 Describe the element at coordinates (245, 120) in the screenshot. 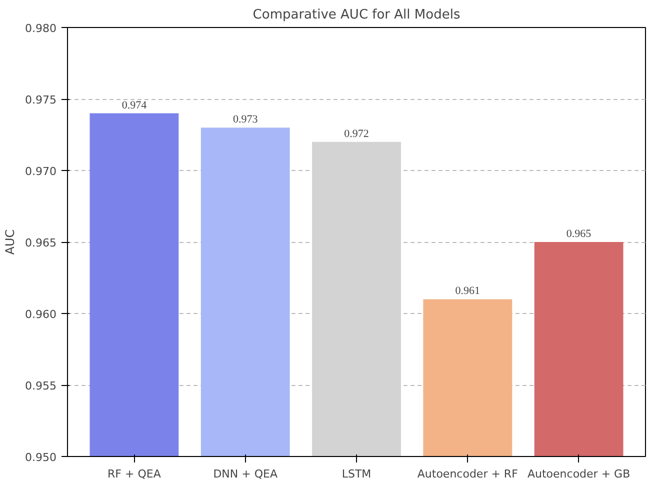

I see `data-label: 0.973` at that location.